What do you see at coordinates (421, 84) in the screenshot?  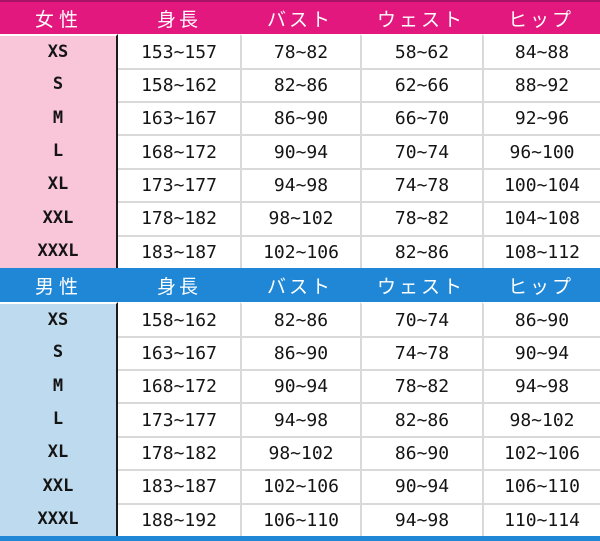 I see `measurement-cell: 62~66` at bounding box center [421, 84].